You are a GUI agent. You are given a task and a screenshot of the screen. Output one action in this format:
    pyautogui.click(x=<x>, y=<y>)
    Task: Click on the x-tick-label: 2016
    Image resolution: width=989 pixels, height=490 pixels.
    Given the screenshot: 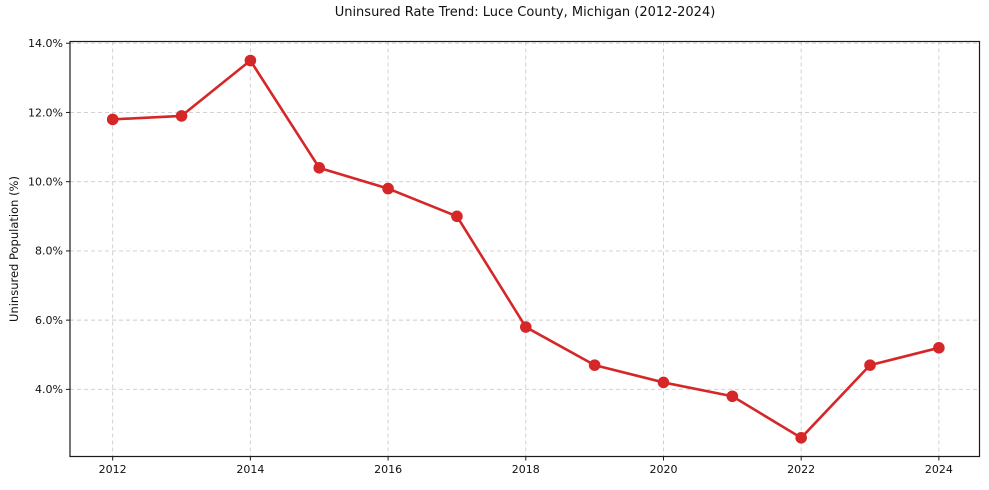 What is the action you would take?
    pyautogui.click(x=388, y=469)
    